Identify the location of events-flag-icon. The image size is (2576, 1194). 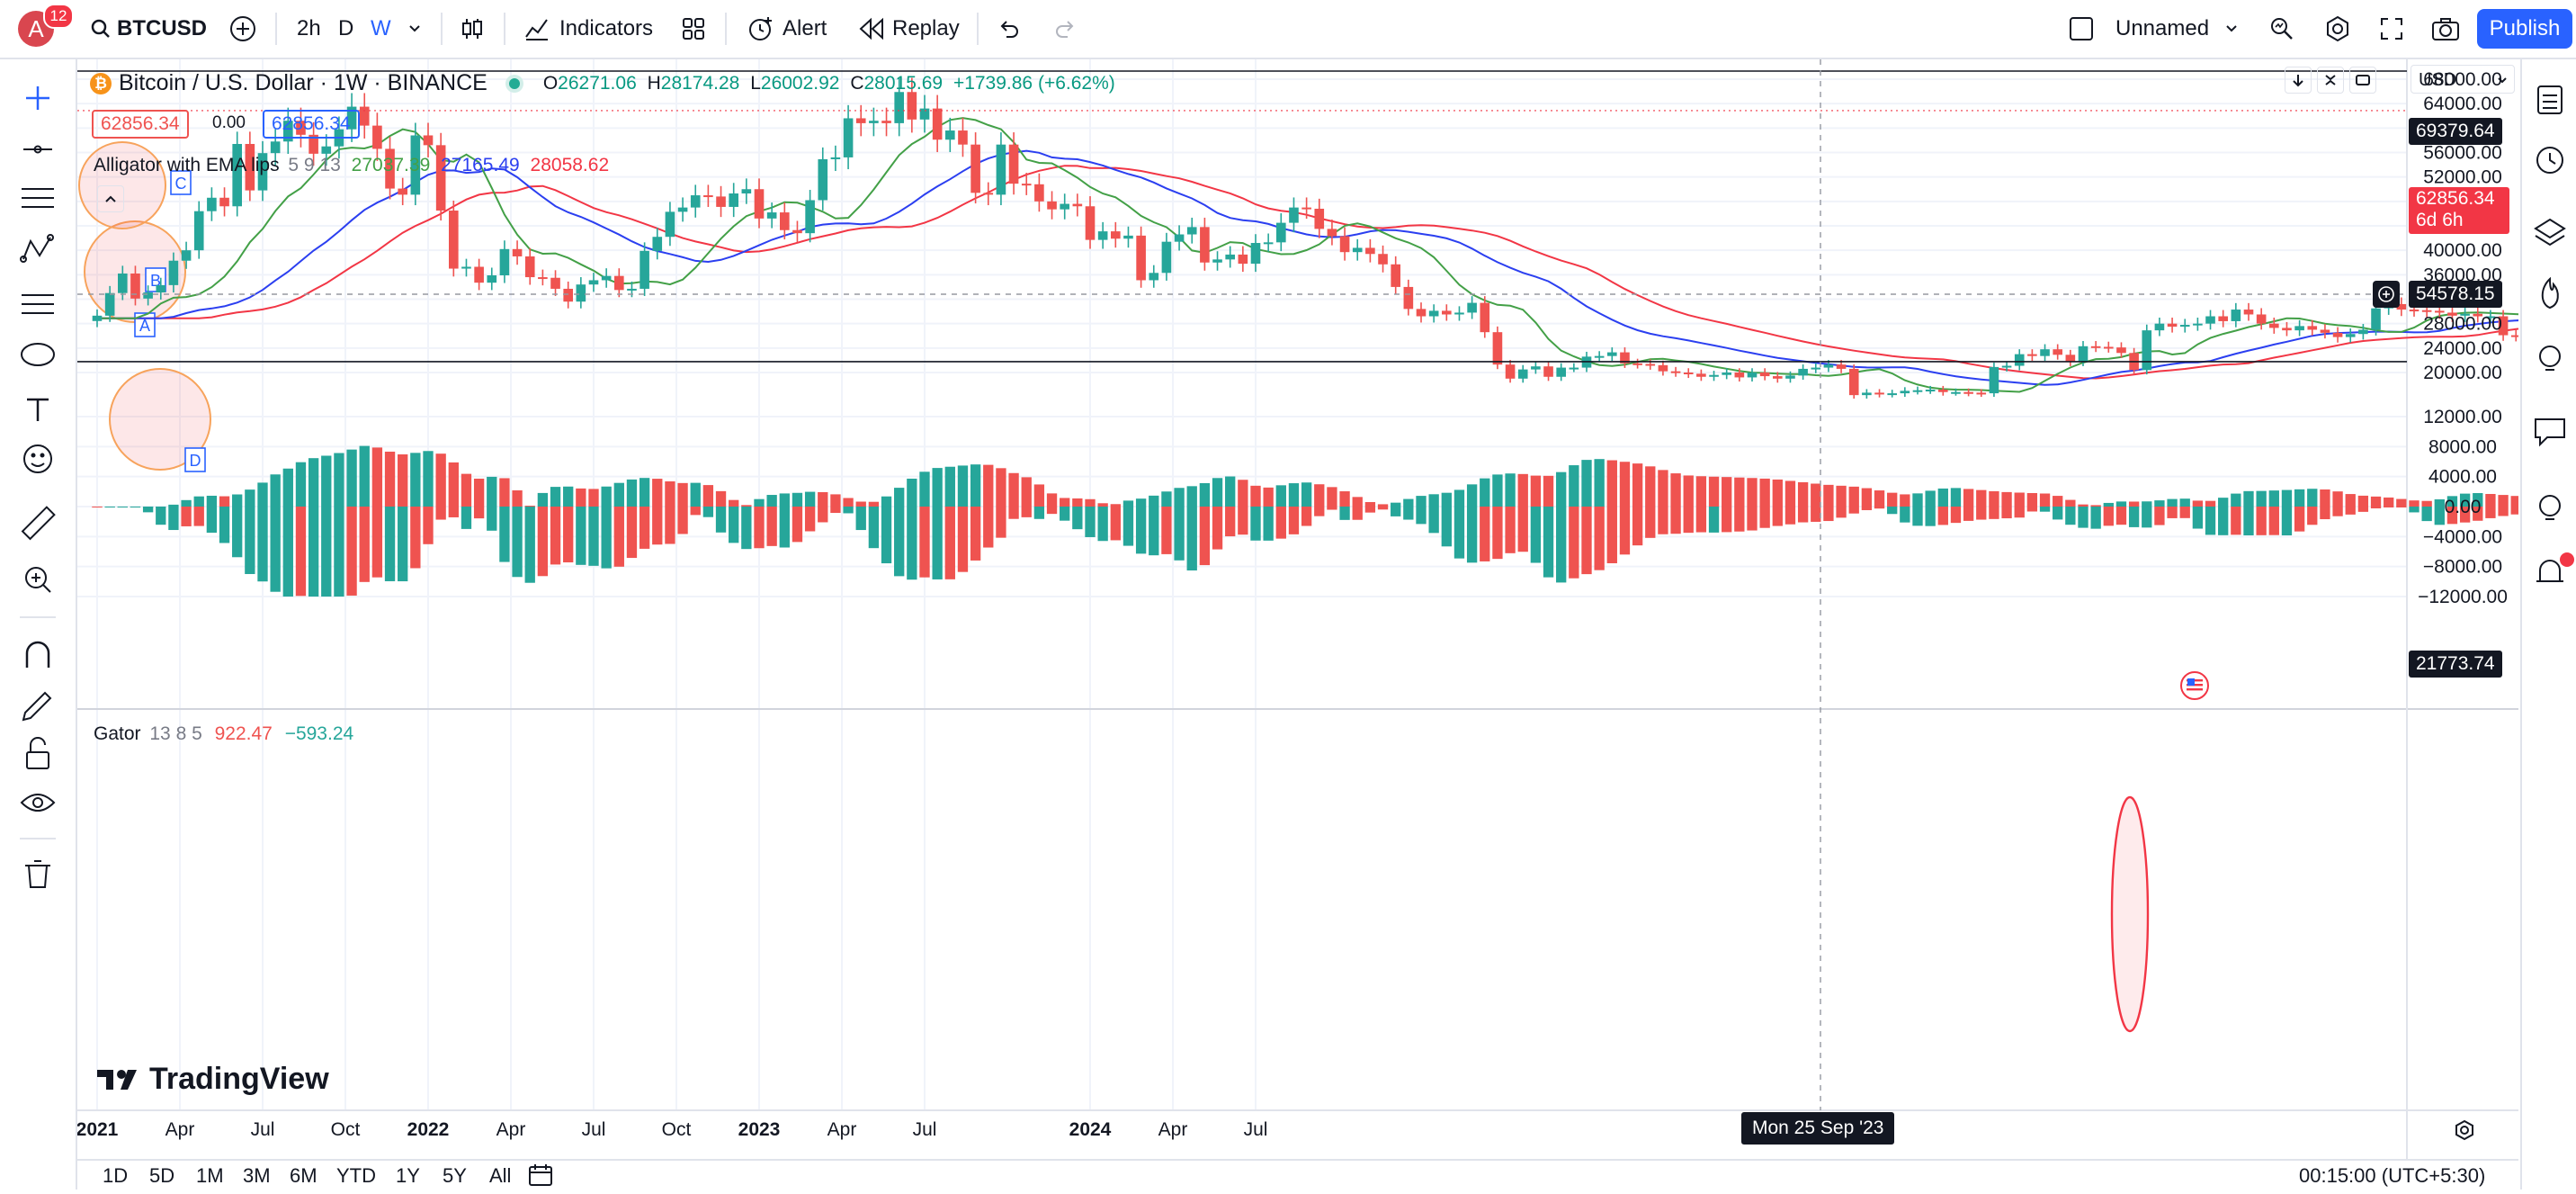
(2194, 685).